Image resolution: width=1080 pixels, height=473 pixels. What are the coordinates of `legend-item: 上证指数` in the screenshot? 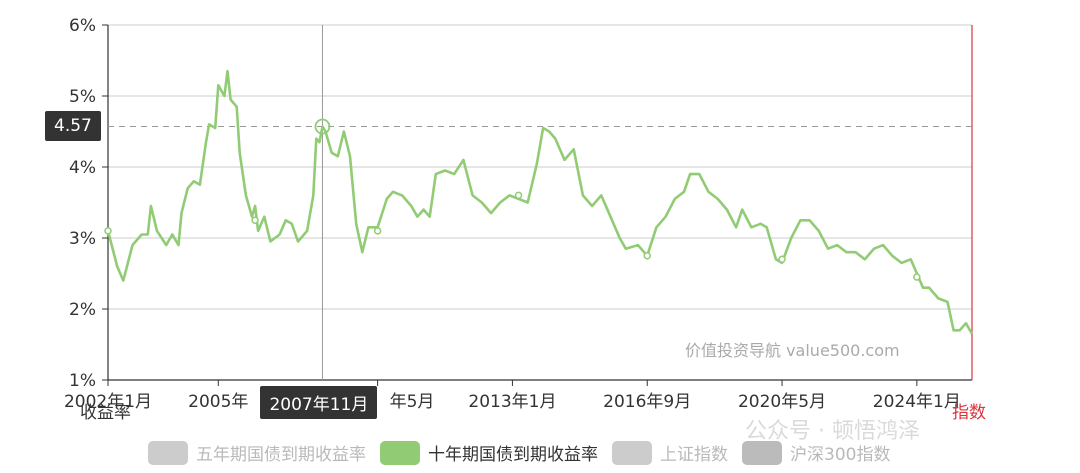 It's located at (670, 452).